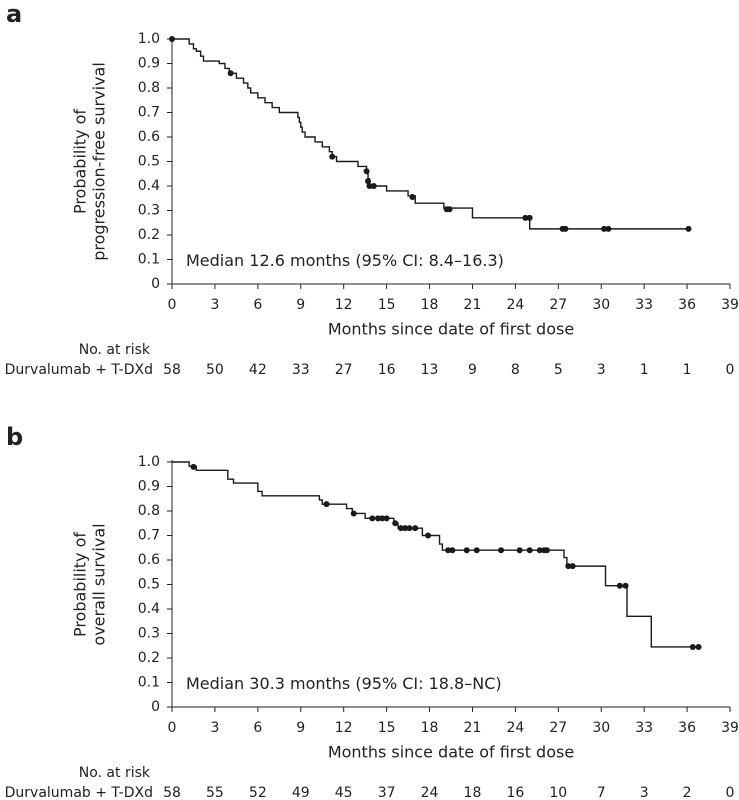  Describe the element at coordinates (149, 609) in the screenshot. I see `y-tick-label: 0.4` at that location.